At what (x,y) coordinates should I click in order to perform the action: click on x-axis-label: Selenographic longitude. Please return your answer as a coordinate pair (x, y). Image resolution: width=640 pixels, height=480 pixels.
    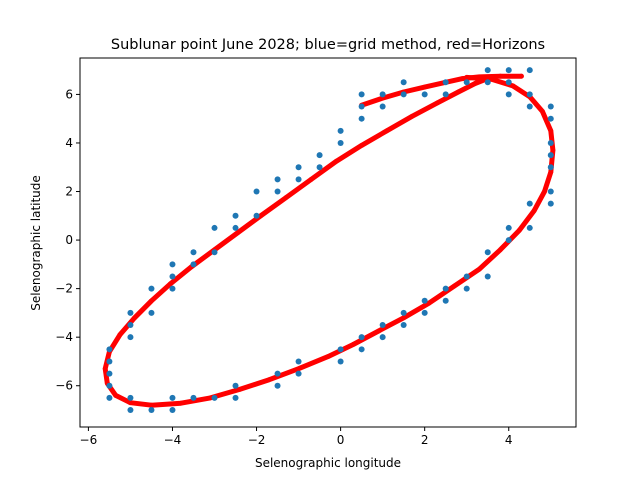
    Looking at the image, I should click on (328, 463).